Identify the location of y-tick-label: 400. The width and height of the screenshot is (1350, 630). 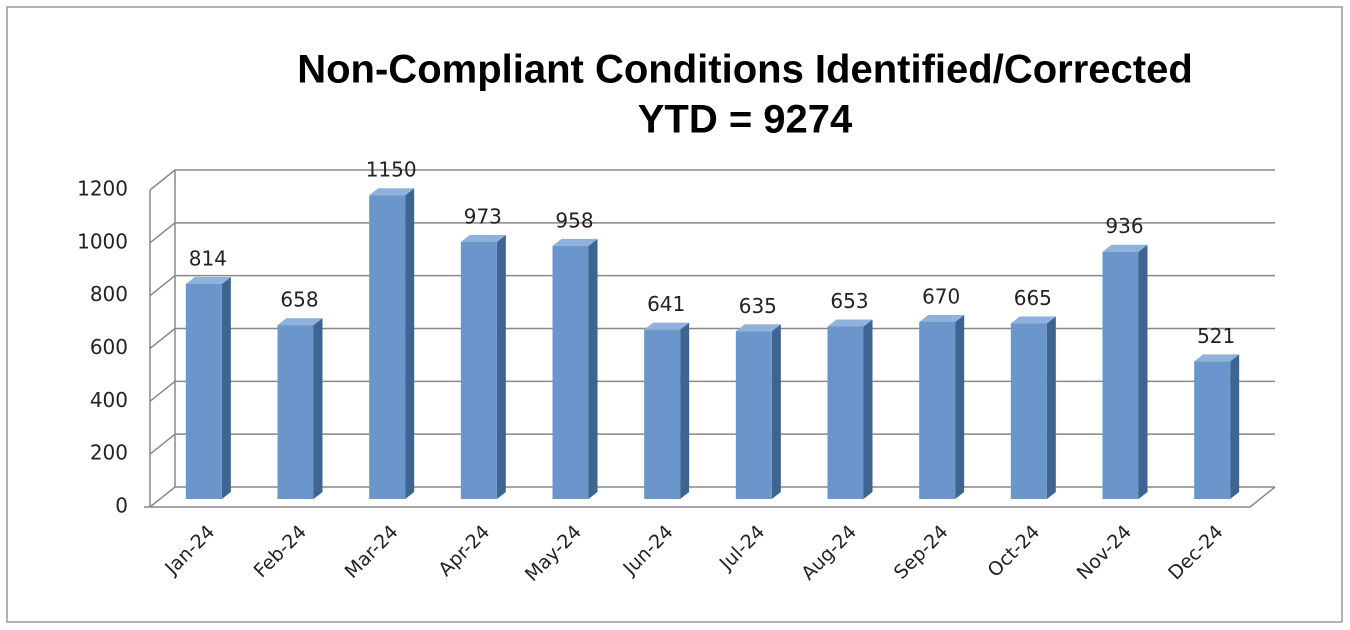
(109, 400).